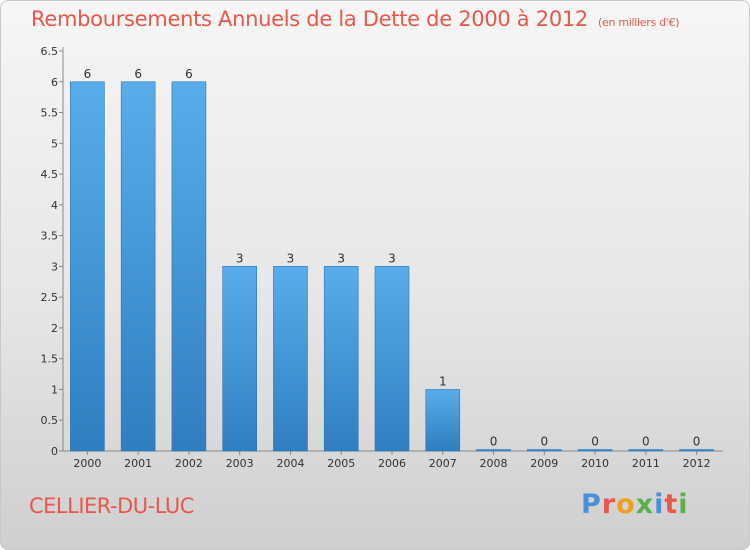 The width and height of the screenshot is (750, 550). Describe the element at coordinates (240, 463) in the screenshot. I see `x-tick-label: 2003` at that location.